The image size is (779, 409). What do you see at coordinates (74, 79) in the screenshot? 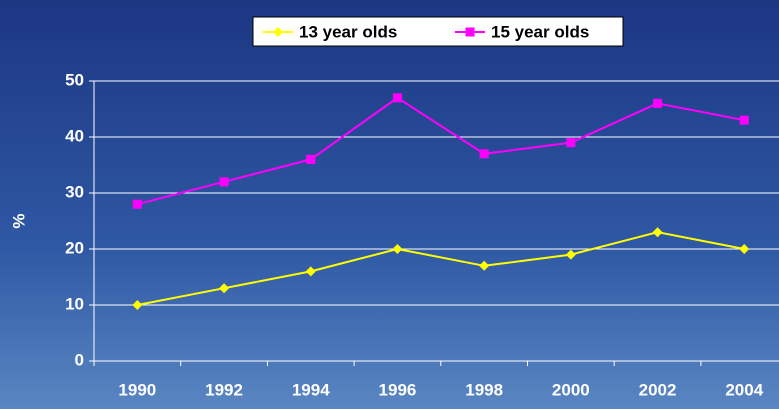
I see `y-tick-label: 50` at bounding box center [74, 79].